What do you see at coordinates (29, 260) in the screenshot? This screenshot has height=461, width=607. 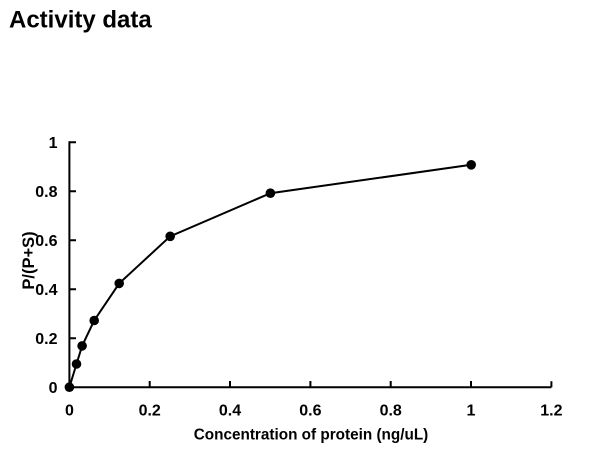 I see `svg-text: P/(P+S)` at bounding box center [29, 260].